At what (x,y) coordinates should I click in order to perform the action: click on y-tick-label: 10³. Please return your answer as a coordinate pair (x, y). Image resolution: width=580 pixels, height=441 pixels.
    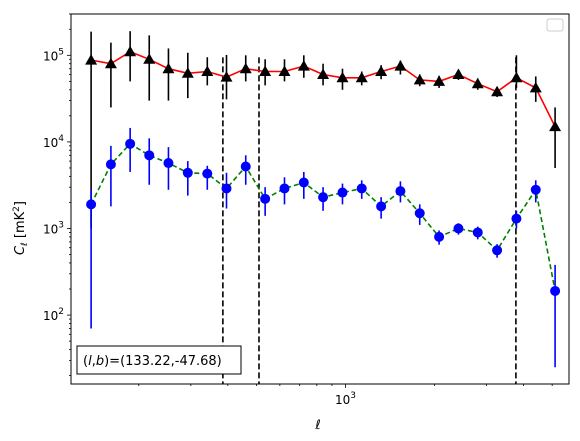
    Looking at the image, I should click on (53, 228).